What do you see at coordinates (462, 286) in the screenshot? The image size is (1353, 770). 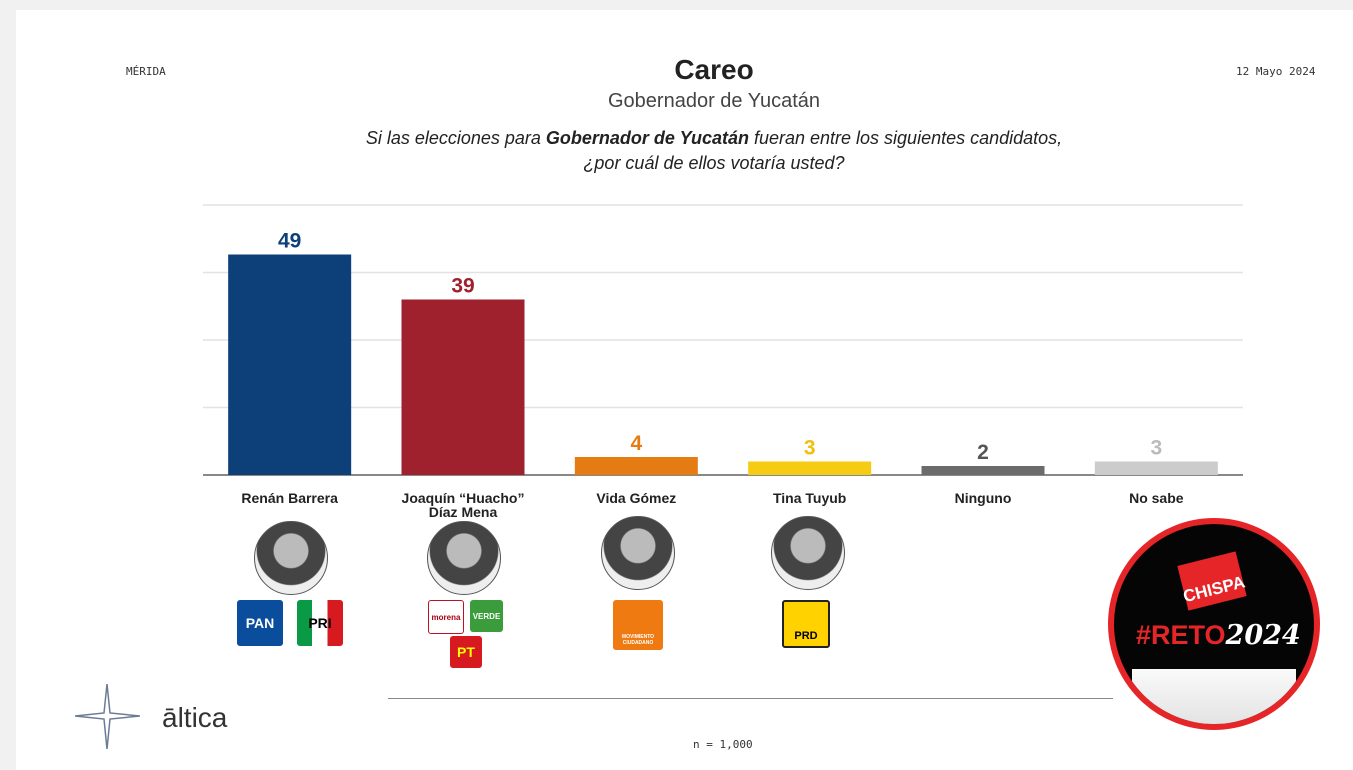 I see `data-label: 39` at bounding box center [462, 286].